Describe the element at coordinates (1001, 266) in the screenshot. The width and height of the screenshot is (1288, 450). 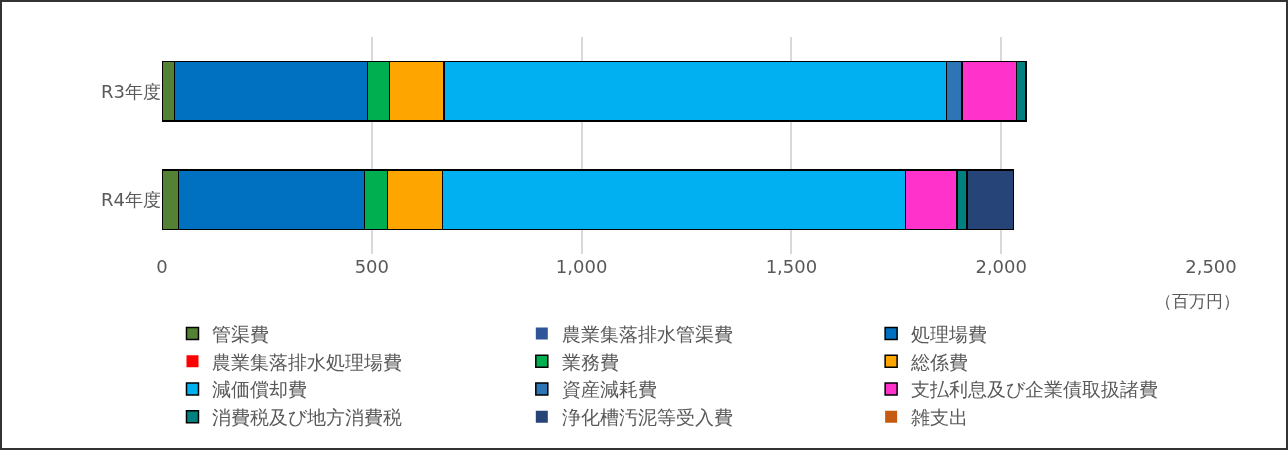
I see `x-tick-label: 2,000` at that location.